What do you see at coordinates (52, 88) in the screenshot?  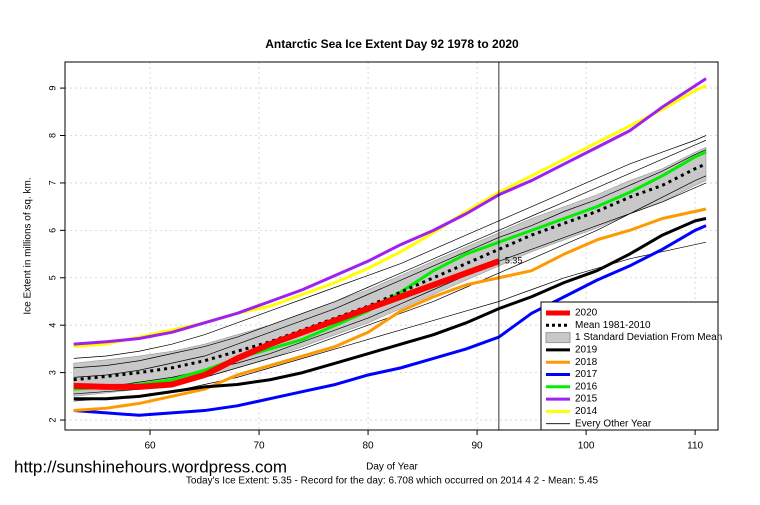 I see `y-tick-label: 9` at bounding box center [52, 88].